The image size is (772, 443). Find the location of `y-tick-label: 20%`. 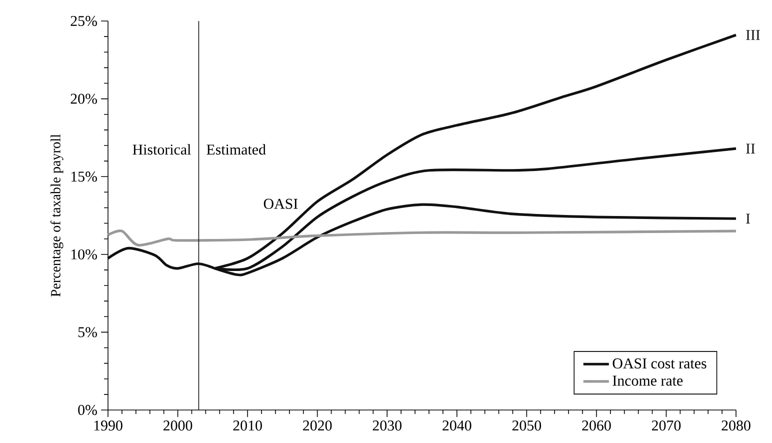

y-tick-label: 20% is located at coordinates (83, 99).